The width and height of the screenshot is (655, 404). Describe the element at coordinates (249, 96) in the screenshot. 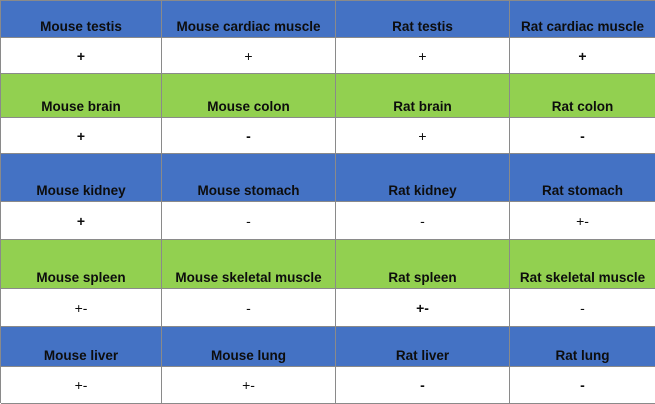

I see `header-cell: Mouse colon` at that location.